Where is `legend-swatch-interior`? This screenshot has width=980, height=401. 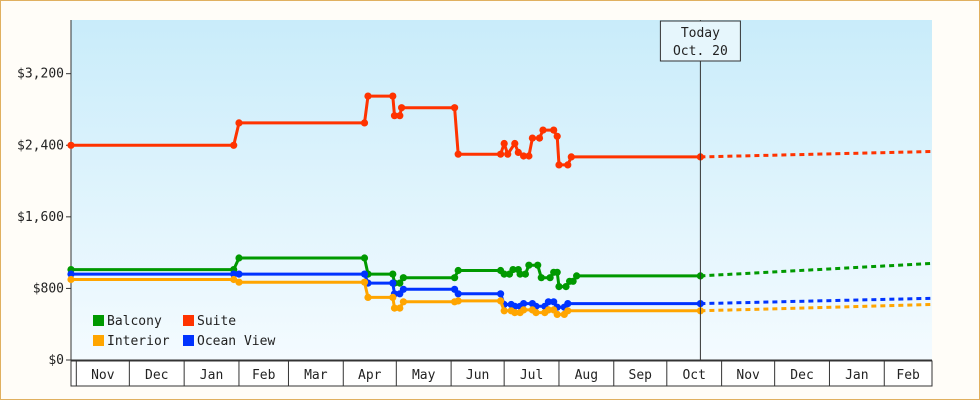 legend-swatch-interior is located at coordinates (98, 340).